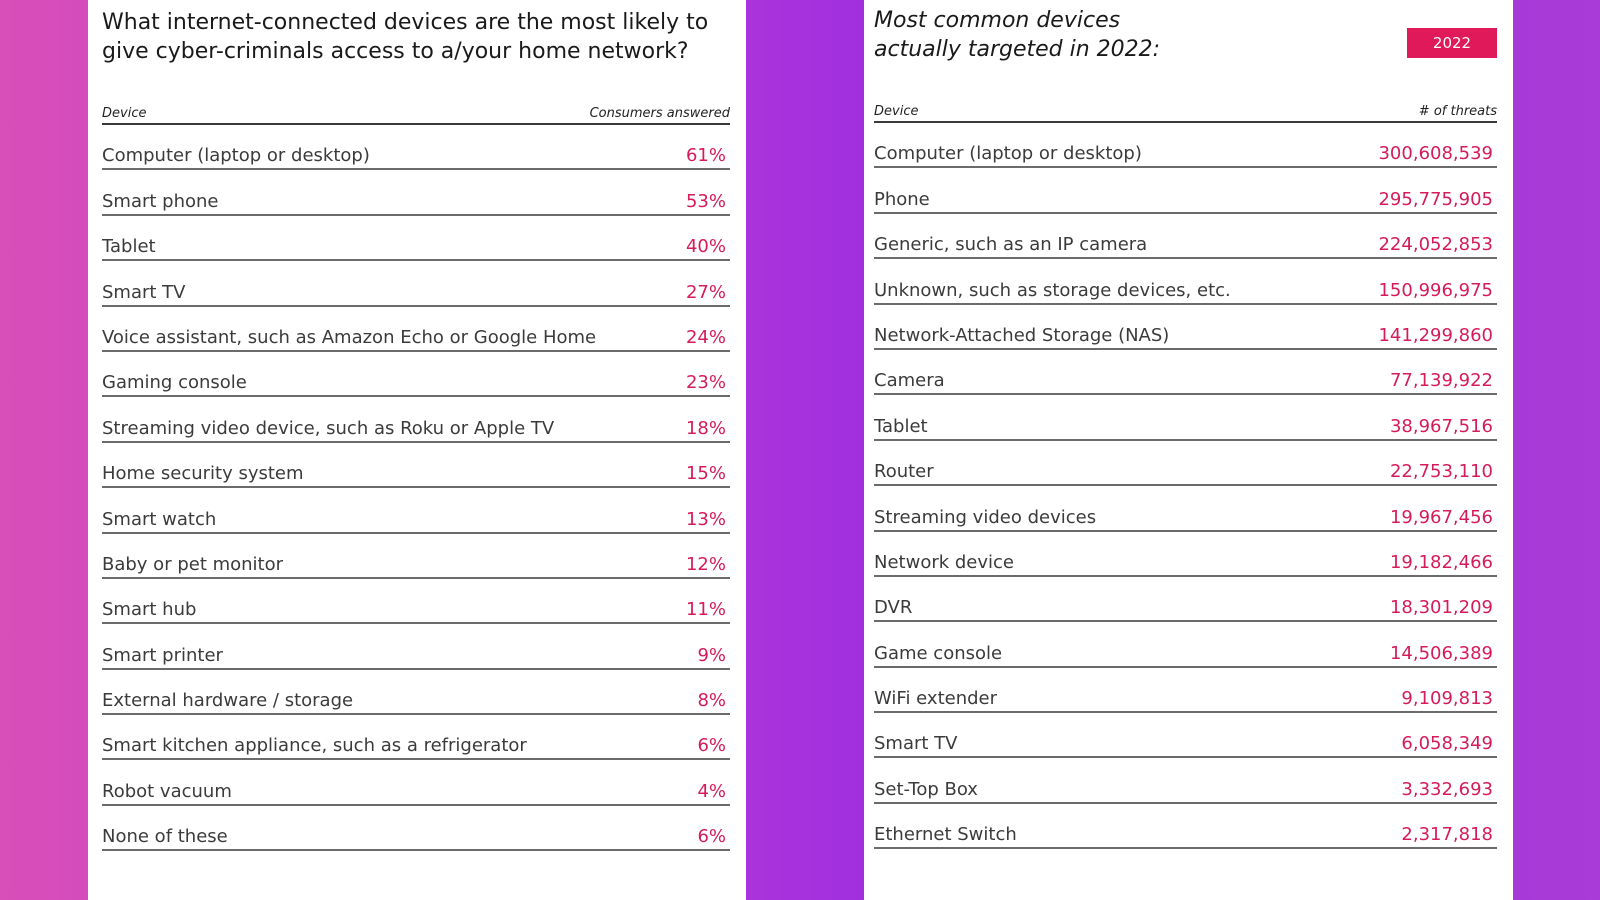 The width and height of the screenshot is (1600, 900). Describe the element at coordinates (1452, 43) in the screenshot. I see `year-badge: 2022` at that location.